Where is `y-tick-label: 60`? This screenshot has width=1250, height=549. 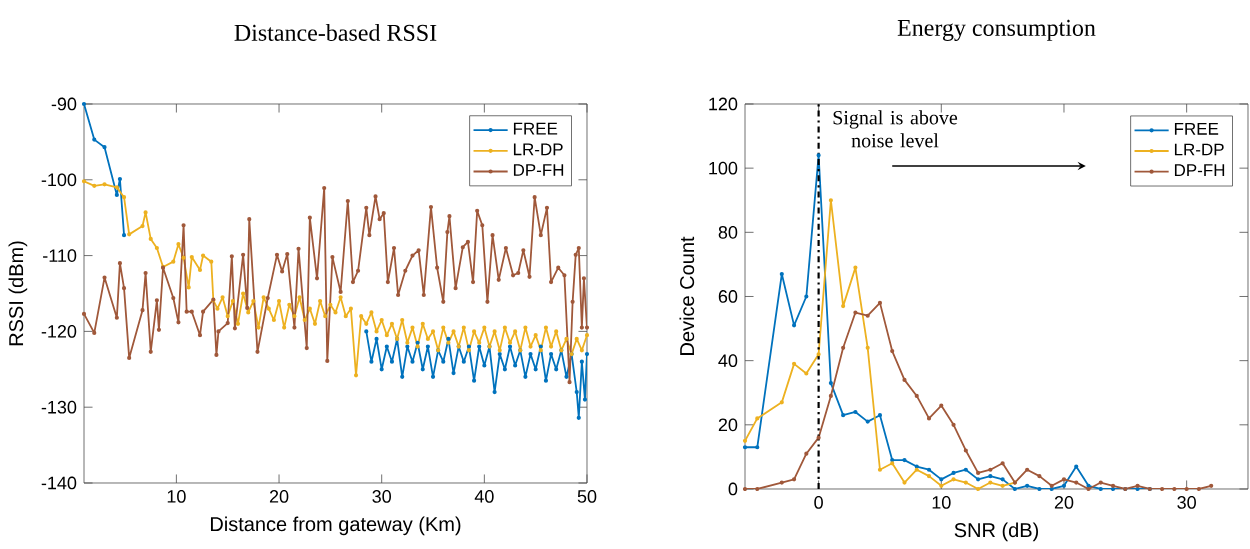 y-tick-label: 60 is located at coordinates (728, 296).